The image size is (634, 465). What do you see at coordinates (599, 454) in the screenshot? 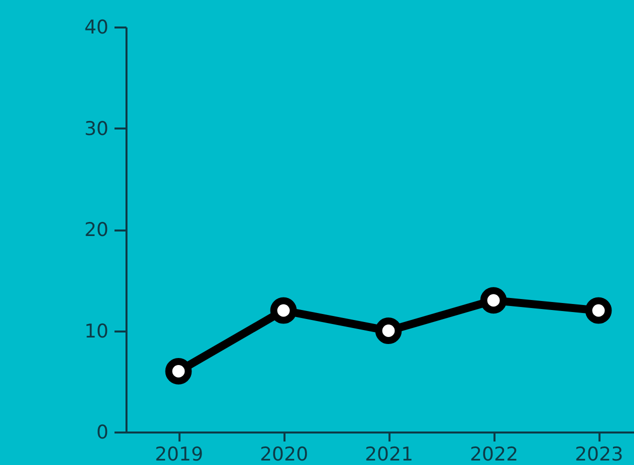
I see `x-tick-label: 2023` at bounding box center [599, 454].